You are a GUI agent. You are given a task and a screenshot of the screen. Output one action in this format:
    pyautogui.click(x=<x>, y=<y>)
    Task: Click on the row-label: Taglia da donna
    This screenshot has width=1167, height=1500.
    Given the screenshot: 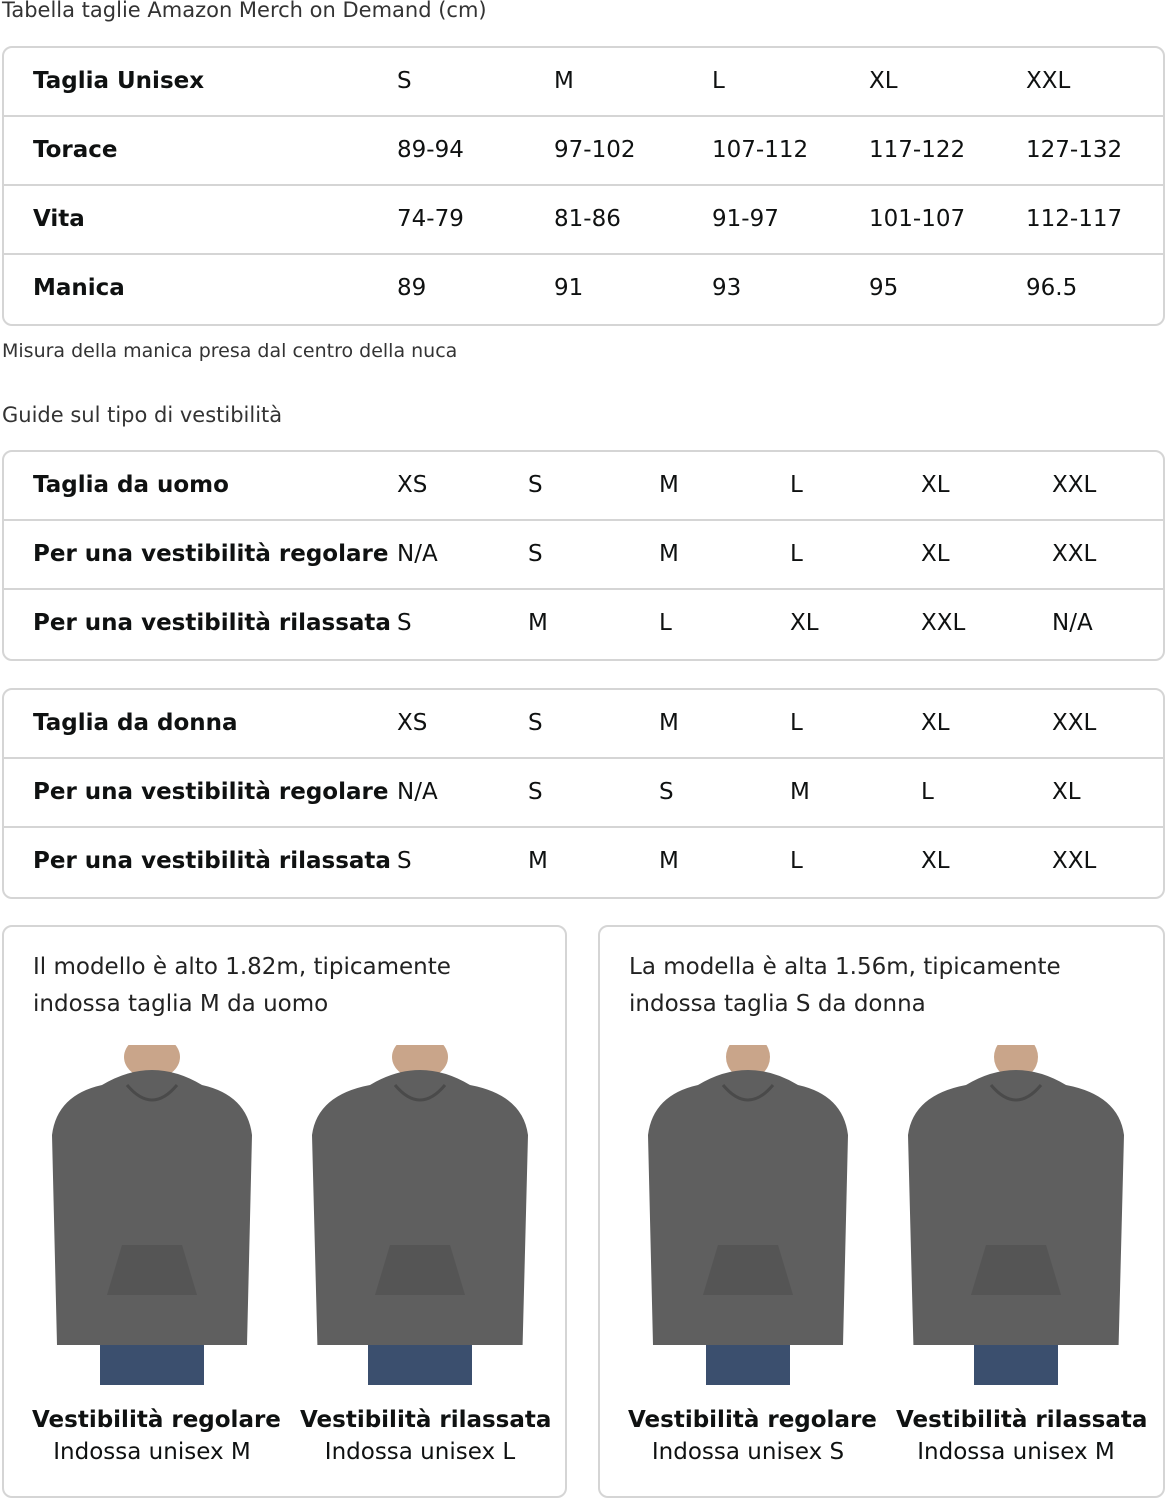 What is the action you would take?
    pyautogui.click(x=135, y=723)
    